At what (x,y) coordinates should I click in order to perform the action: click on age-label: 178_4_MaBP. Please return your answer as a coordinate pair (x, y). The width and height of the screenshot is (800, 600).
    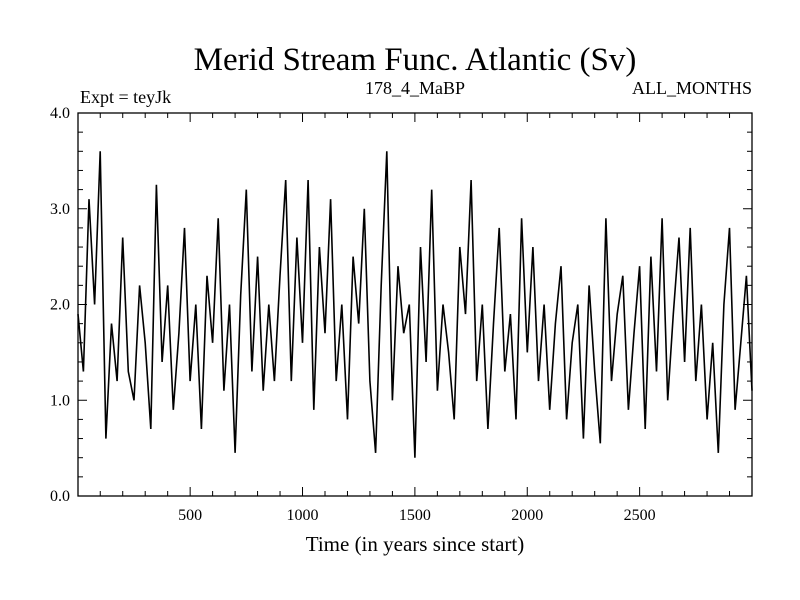
    Looking at the image, I should click on (415, 88).